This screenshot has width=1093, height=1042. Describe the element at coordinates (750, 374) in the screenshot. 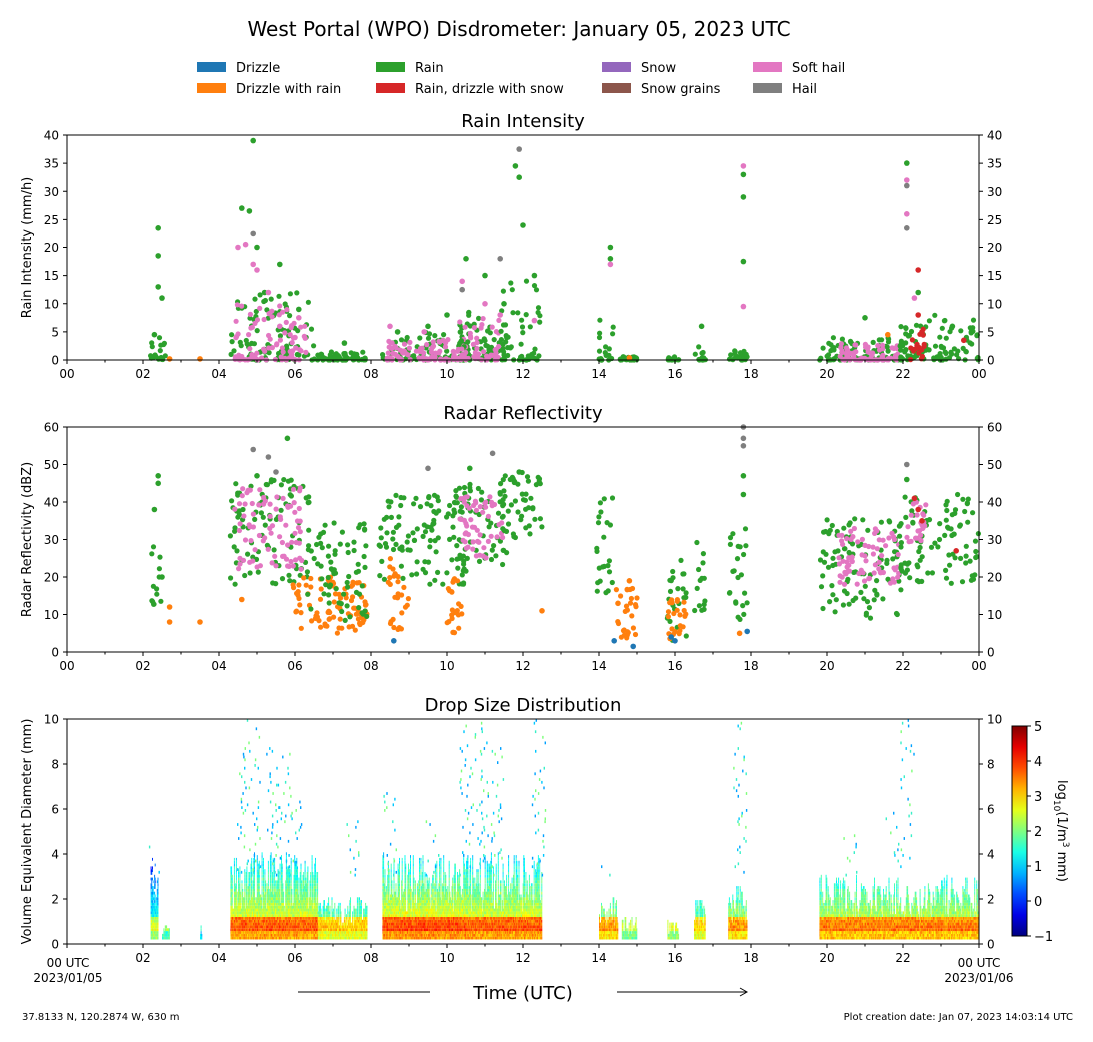

I see `x-tick-label: 18` at that location.